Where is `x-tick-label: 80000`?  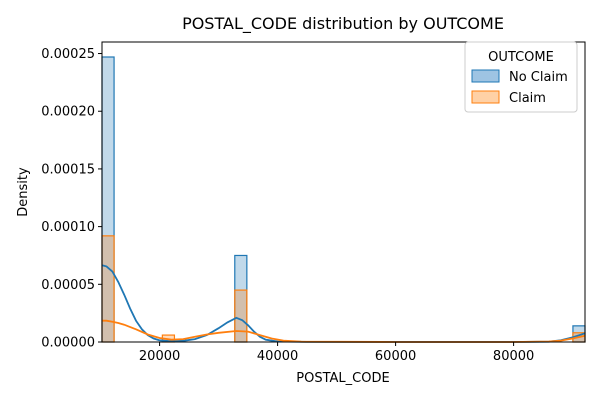 x-tick-label: 80000 is located at coordinates (513, 356).